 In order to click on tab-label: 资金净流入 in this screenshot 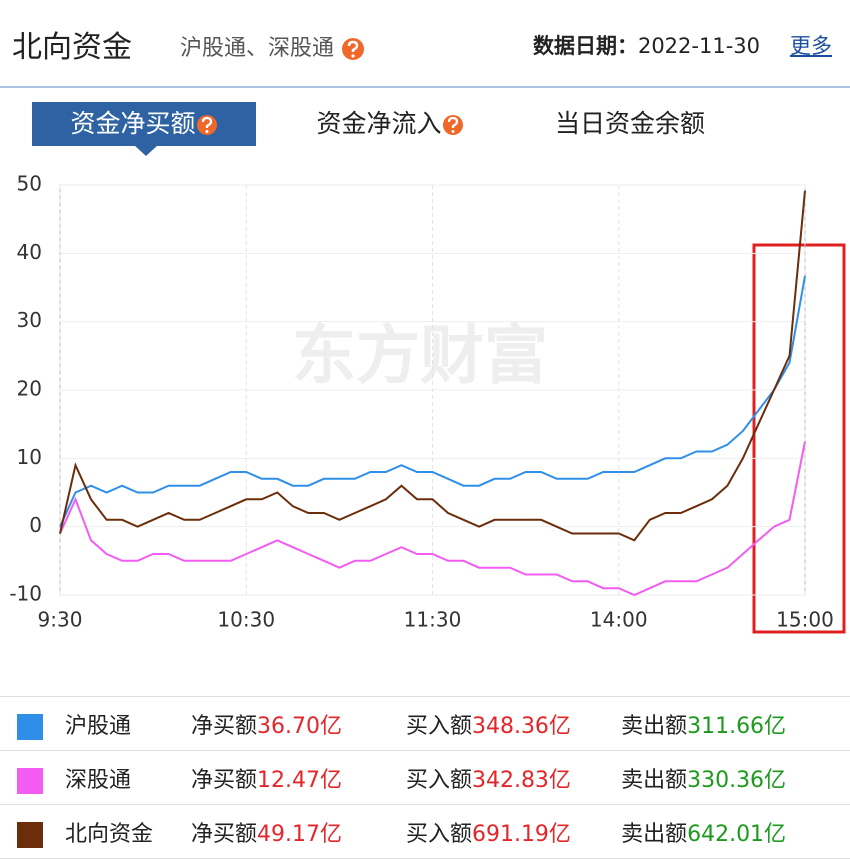, I will do `click(379, 123)`.